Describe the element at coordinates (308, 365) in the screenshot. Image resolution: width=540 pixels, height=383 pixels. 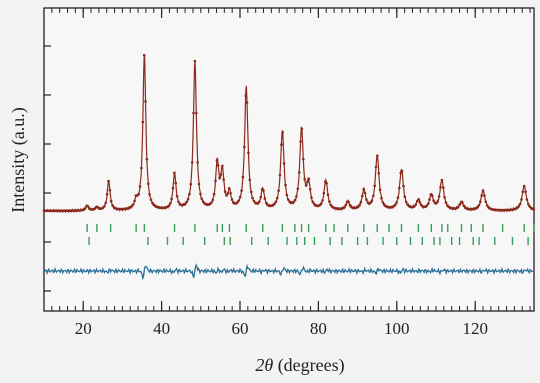
I see `x-axis-title-rest: (degrees)` at that location.